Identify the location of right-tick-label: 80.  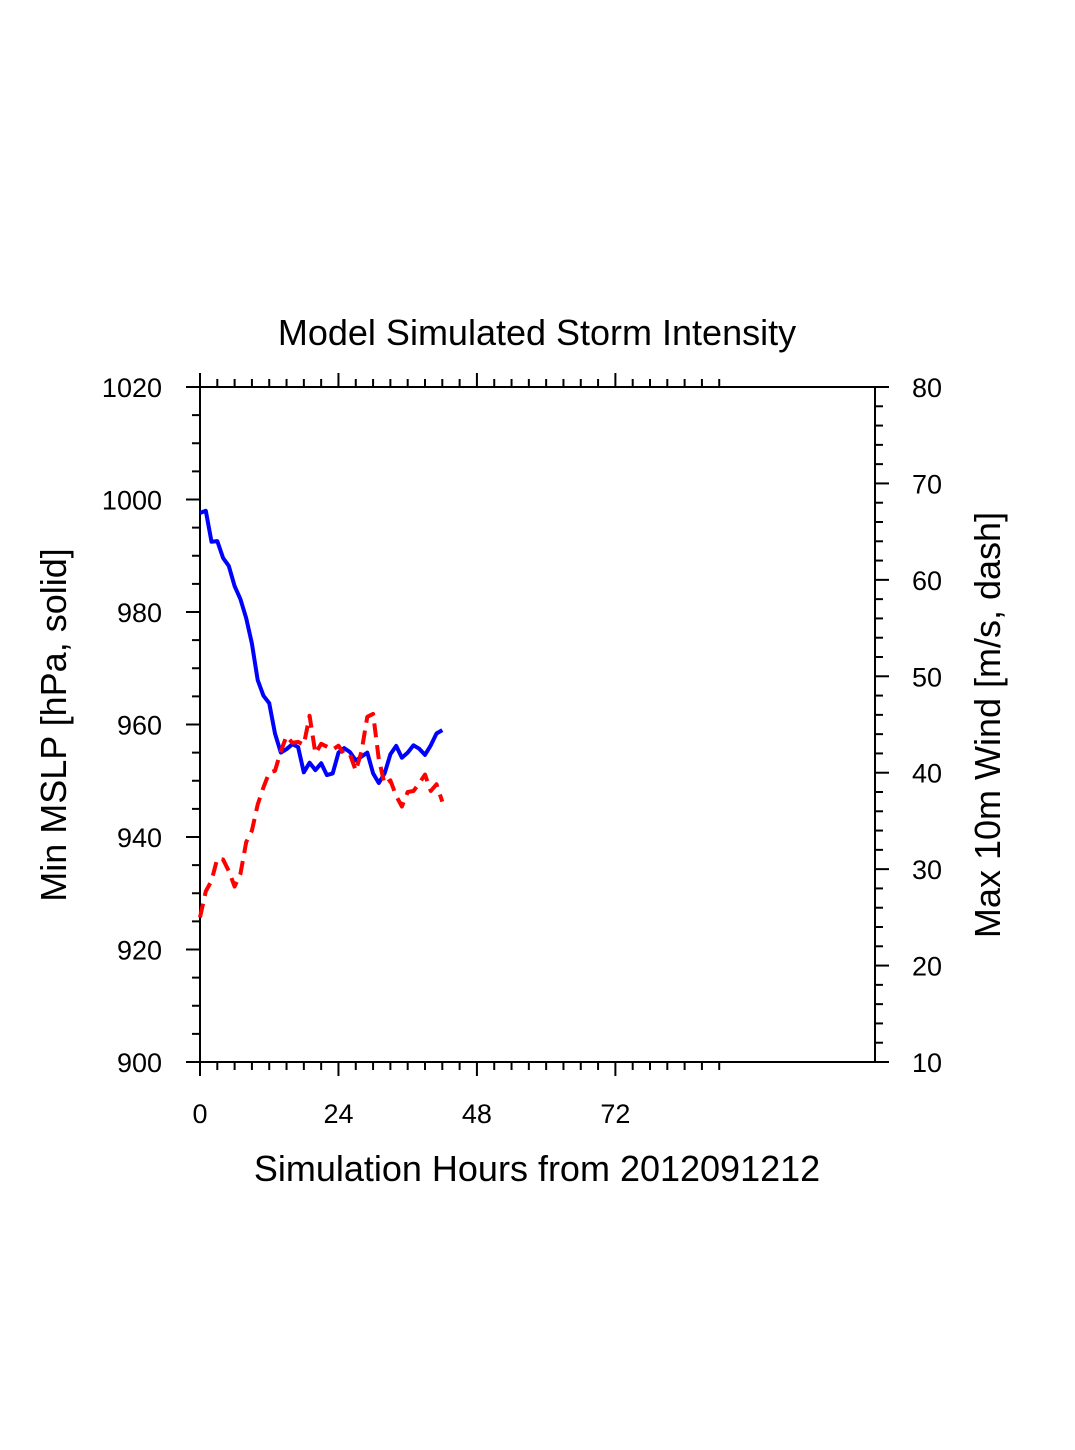
(927, 388).